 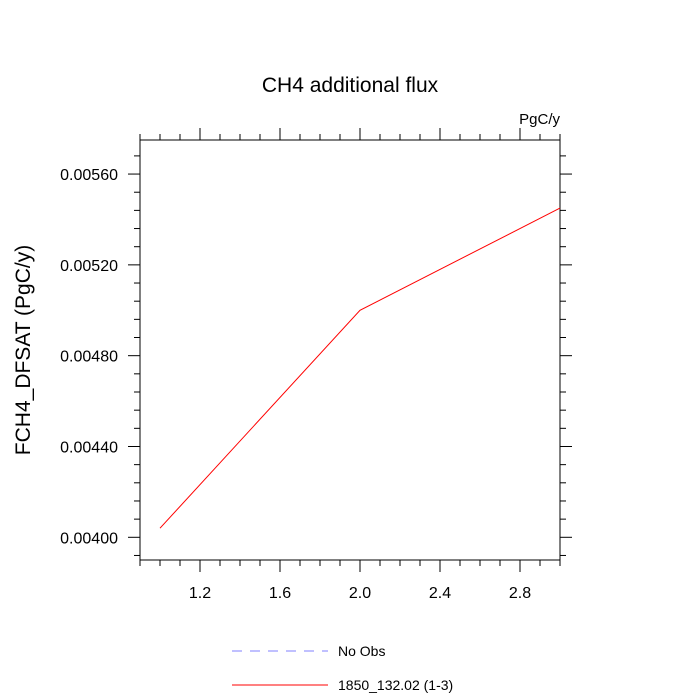 I want to click on y-tick-label: 0.00440, so click(x=89, y=447).